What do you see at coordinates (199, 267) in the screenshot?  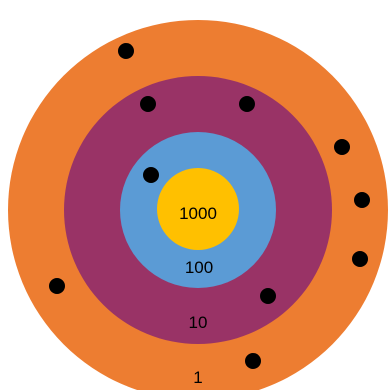 I see `ring-label-100: 100` at bounding box center [199, 267].